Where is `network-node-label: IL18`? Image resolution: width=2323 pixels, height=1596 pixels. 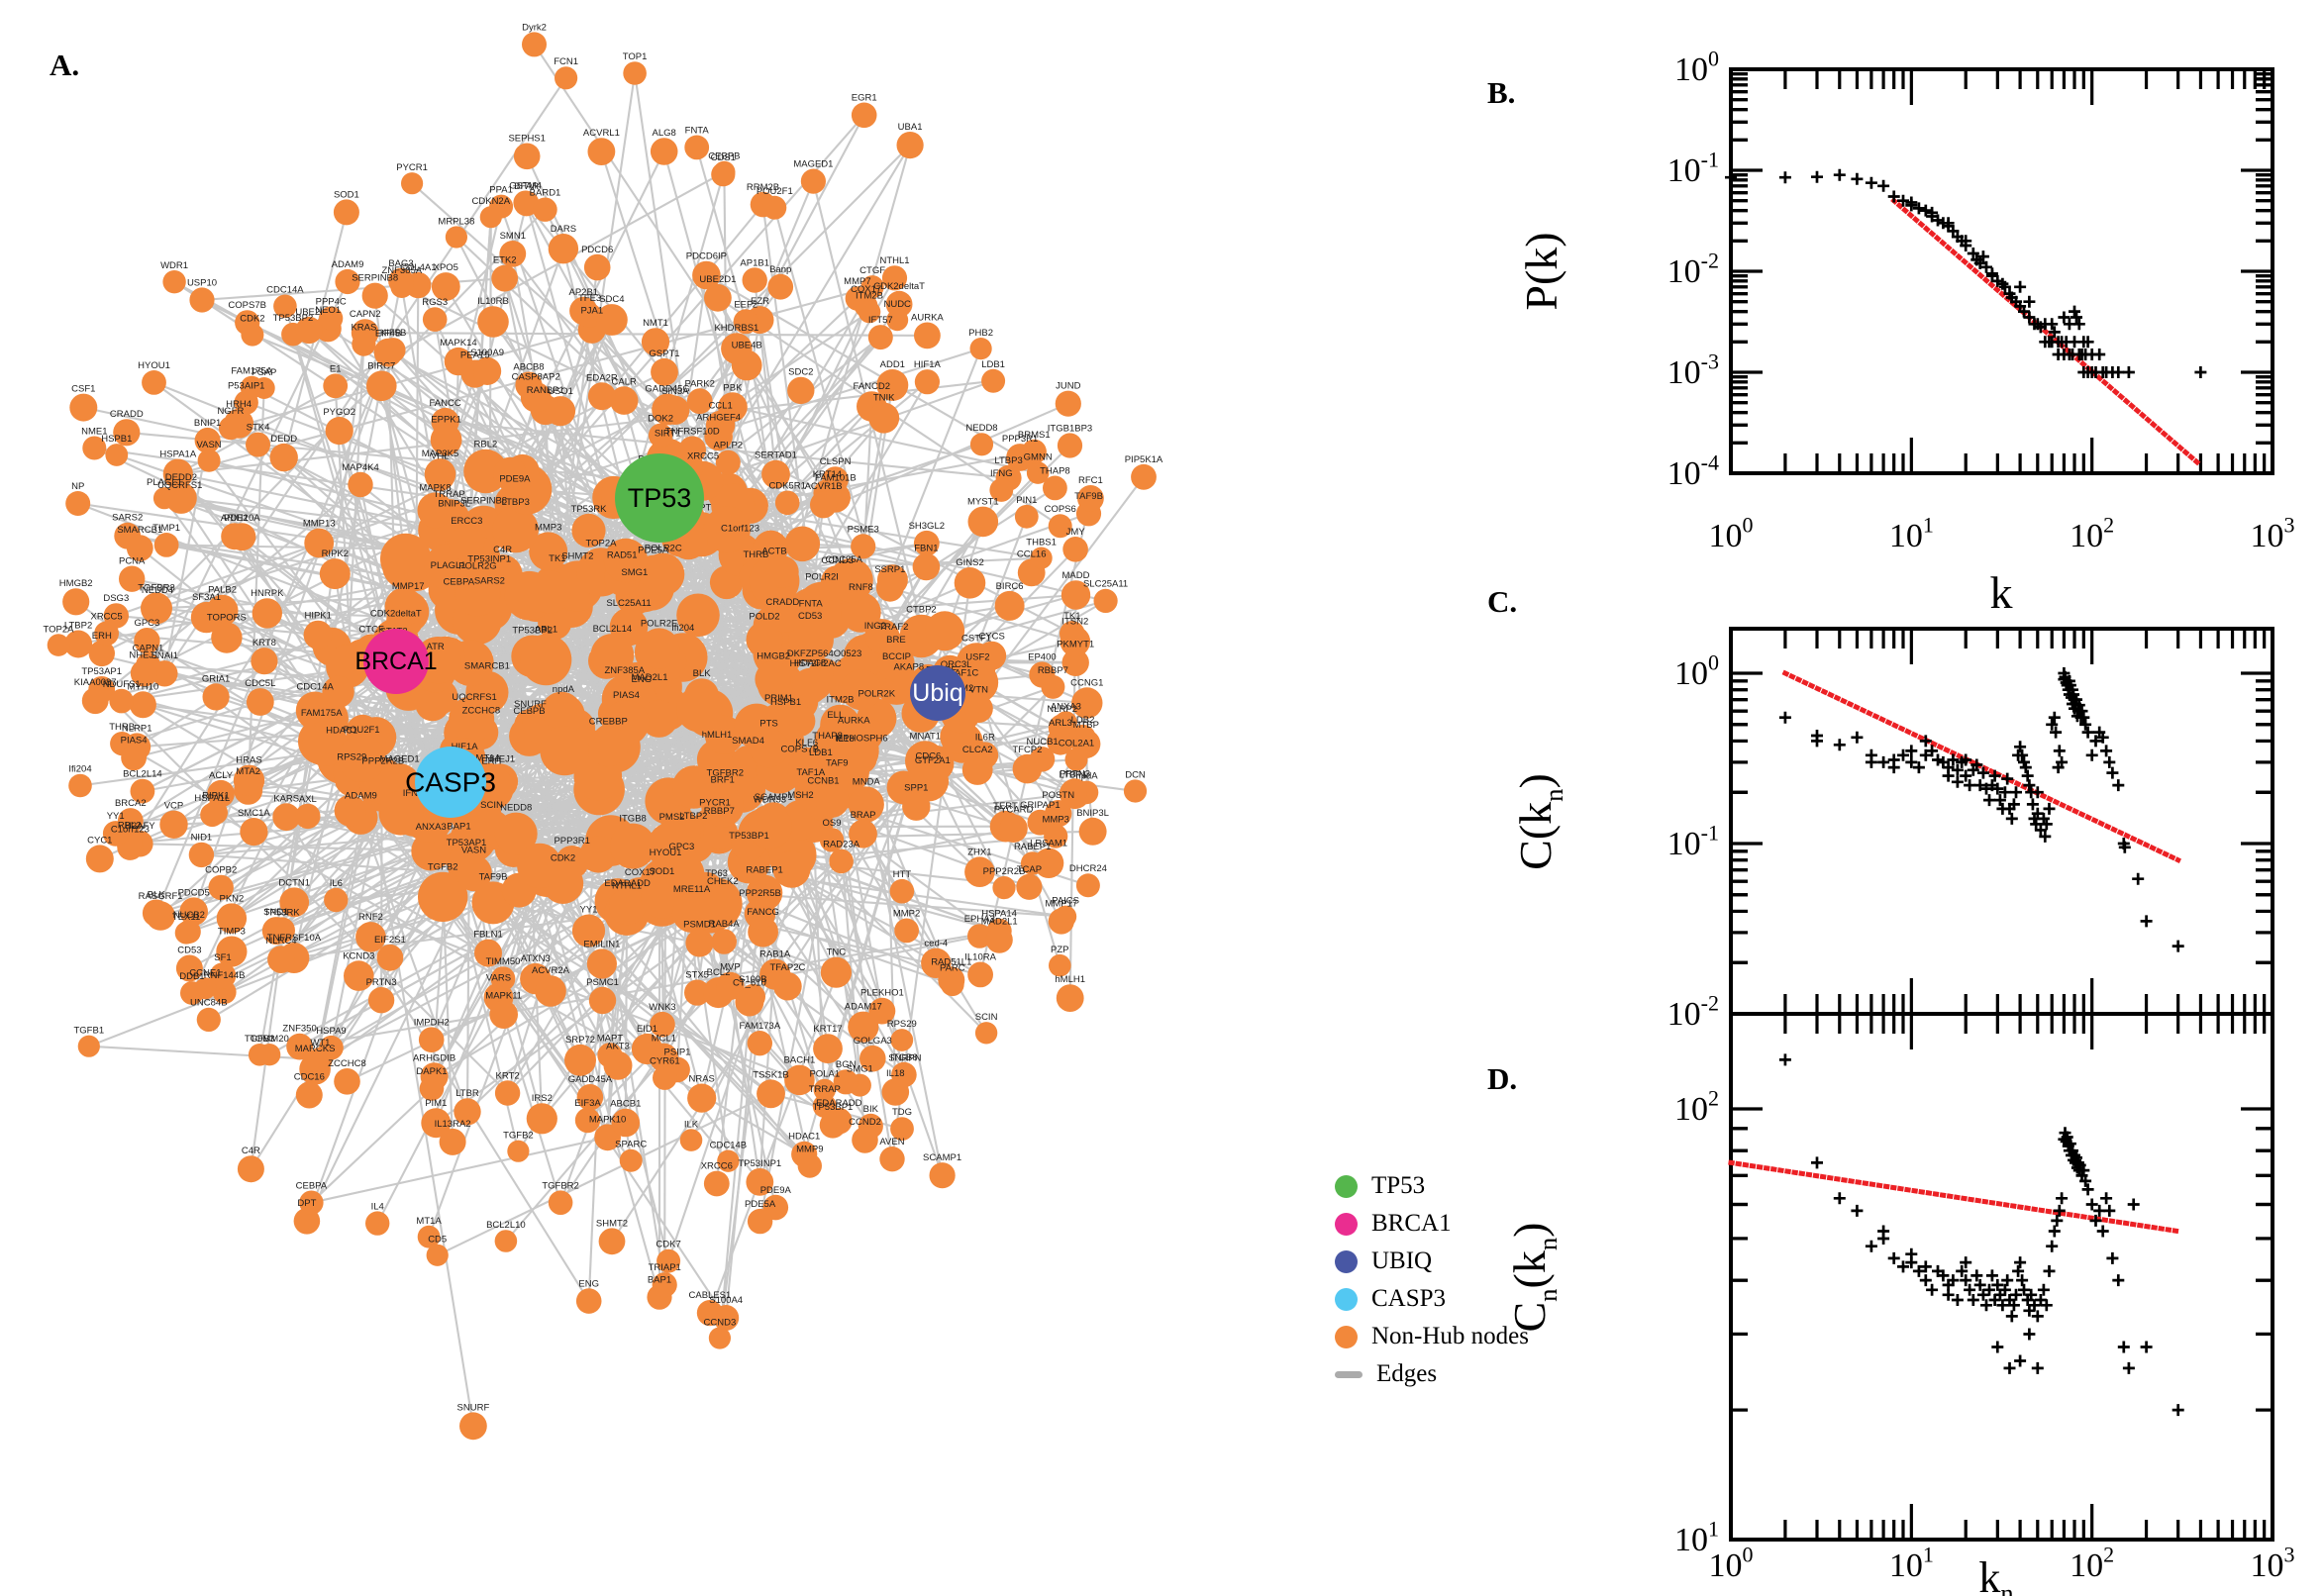 network-node-label: IL18 is located at coordinates (845, 739).